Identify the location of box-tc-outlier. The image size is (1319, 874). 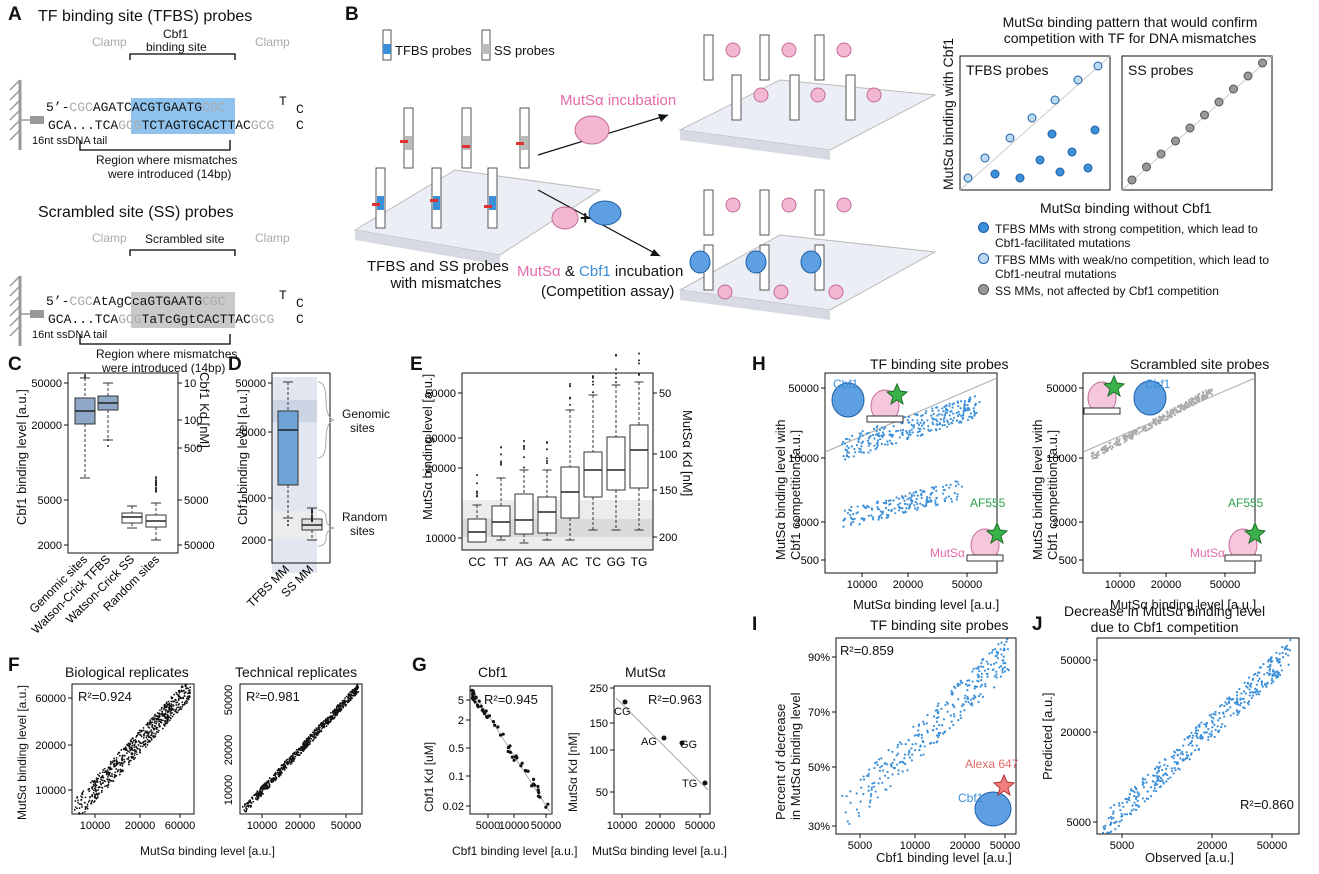
(593, 381).